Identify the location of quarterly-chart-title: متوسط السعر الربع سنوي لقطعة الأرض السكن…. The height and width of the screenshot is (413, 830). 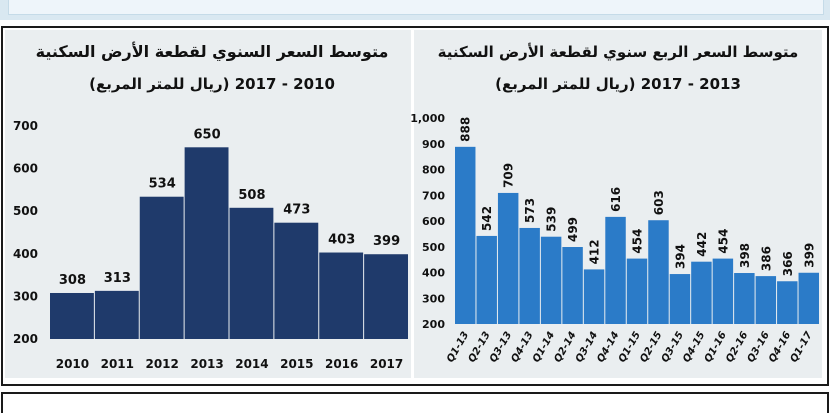
(618, 52).